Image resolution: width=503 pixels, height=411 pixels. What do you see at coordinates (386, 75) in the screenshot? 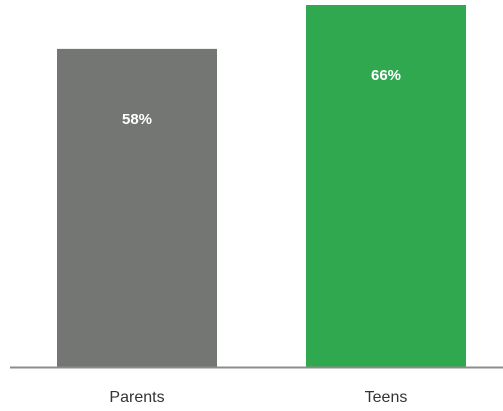
I see `value-label-teens: 66%` at bounding box center [386, 75].